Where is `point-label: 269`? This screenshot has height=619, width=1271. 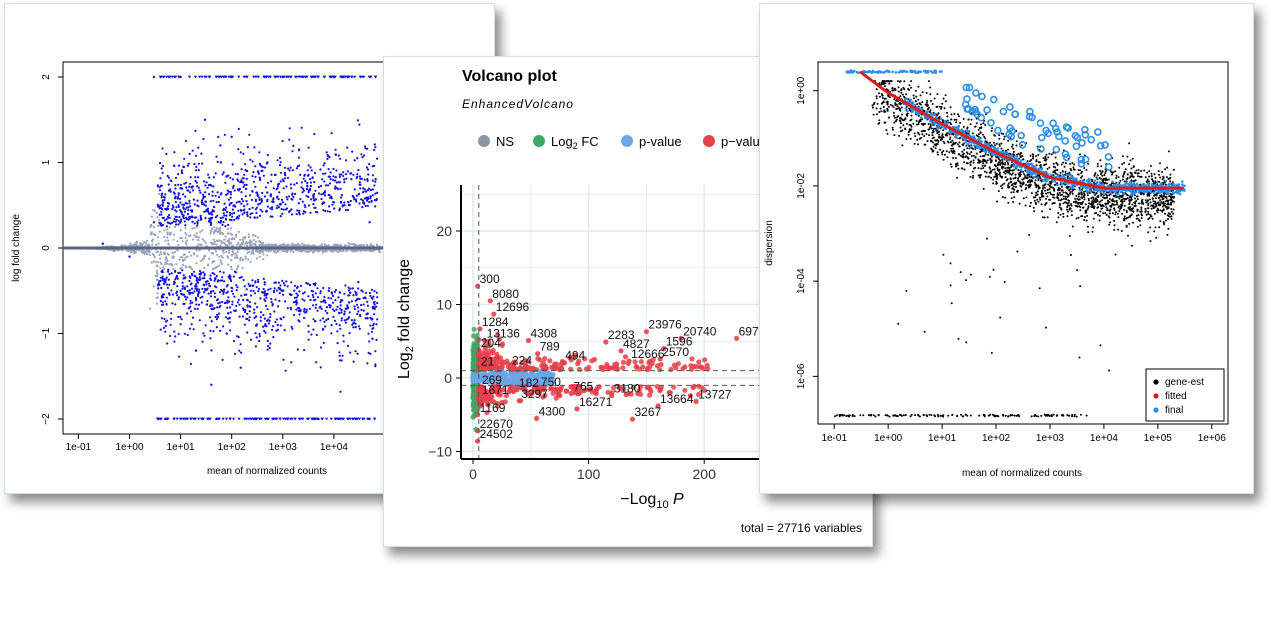
point-label: 269 is located at coordinates (492, 380).